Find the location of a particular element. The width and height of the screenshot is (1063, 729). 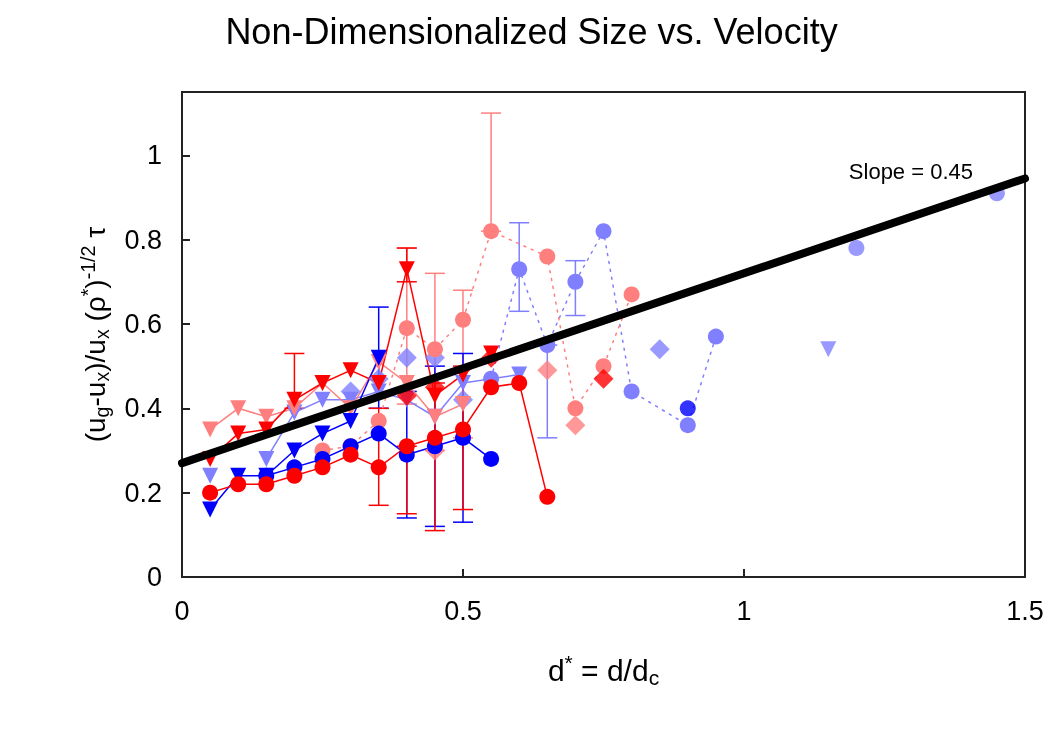

chart-title: Non-Dimensionalized Size vs. Velocity is located at coordinates (531, 31).